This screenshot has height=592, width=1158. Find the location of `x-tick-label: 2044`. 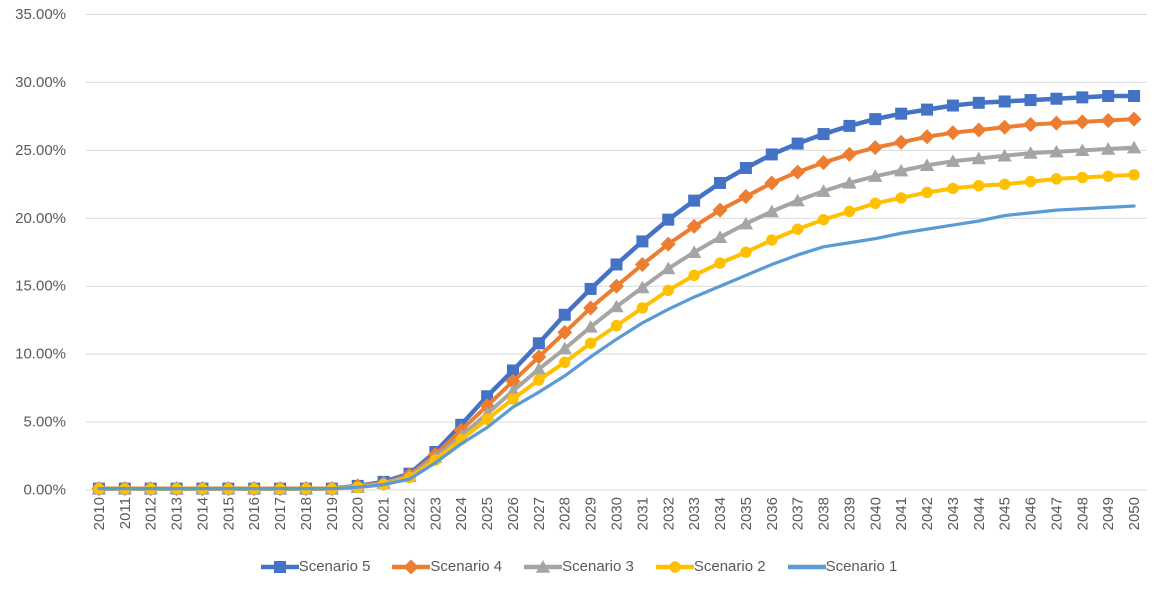

x-tick-label: 2044 is located at coordinates (979, 513).